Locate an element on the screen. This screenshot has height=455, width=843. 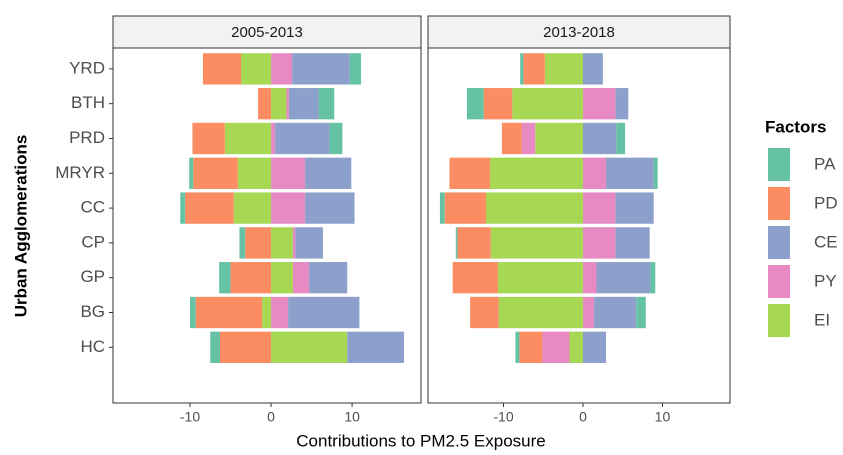
y-tick-label: CC is located at coordinates (92, 207).